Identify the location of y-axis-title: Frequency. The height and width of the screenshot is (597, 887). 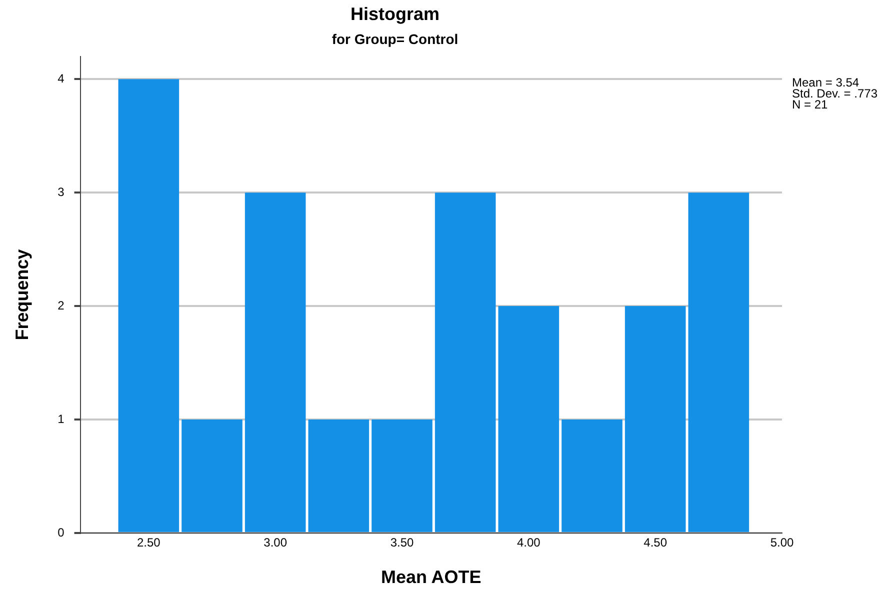
(22, 294).